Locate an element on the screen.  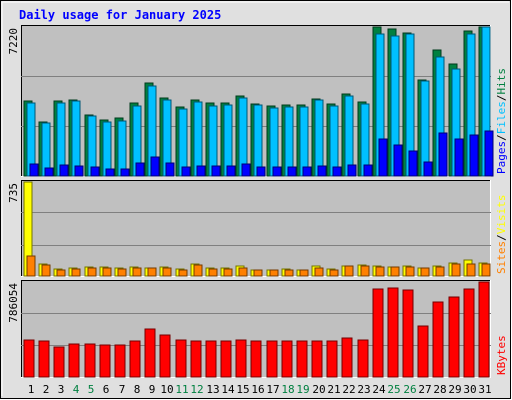
x-tick-label-day-14: 14 is located at coordinates (228, 389).